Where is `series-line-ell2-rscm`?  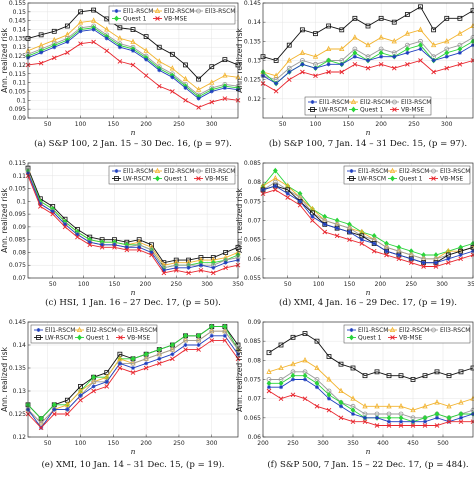
series-line-ell2-rscm is located at coordinates (133, 55).